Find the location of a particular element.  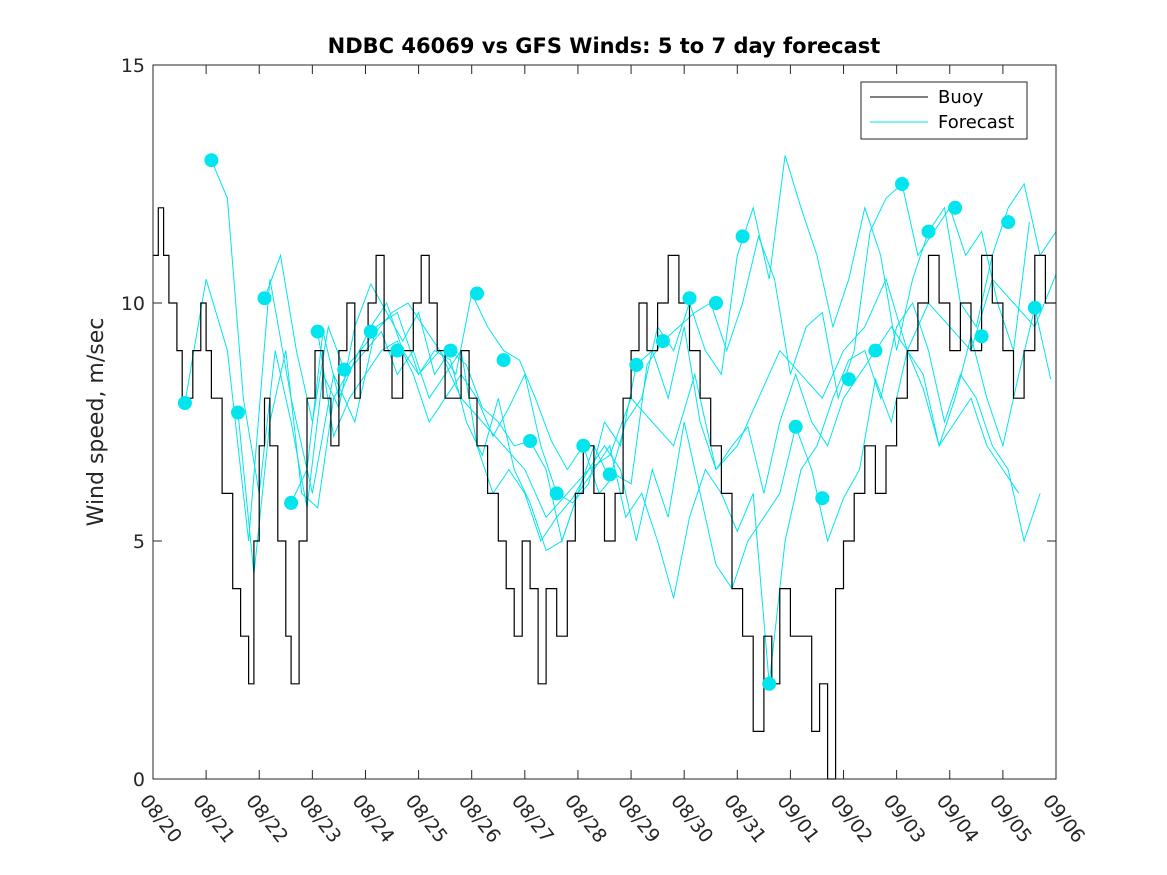

y-tick-label: 15 is located at coordinates (133, 66).